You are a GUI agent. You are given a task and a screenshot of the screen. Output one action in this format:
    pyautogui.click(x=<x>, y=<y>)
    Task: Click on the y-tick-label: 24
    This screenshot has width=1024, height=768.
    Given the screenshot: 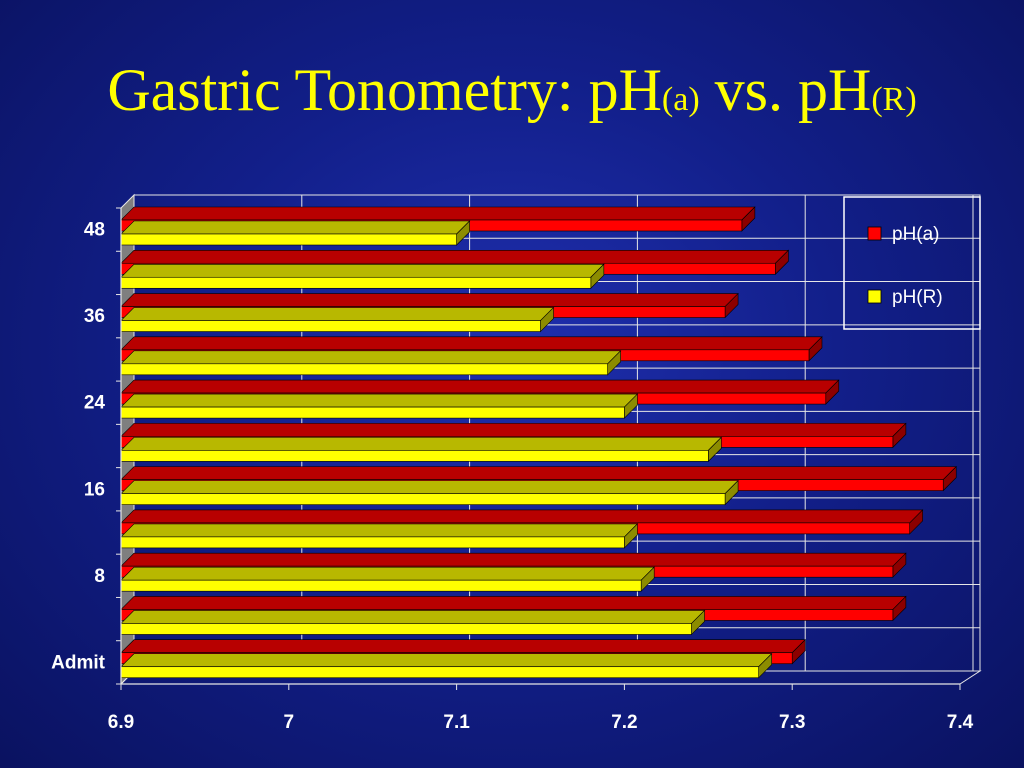 What is the action you would take?
    pyautogui.click(x=95, y=403)
    